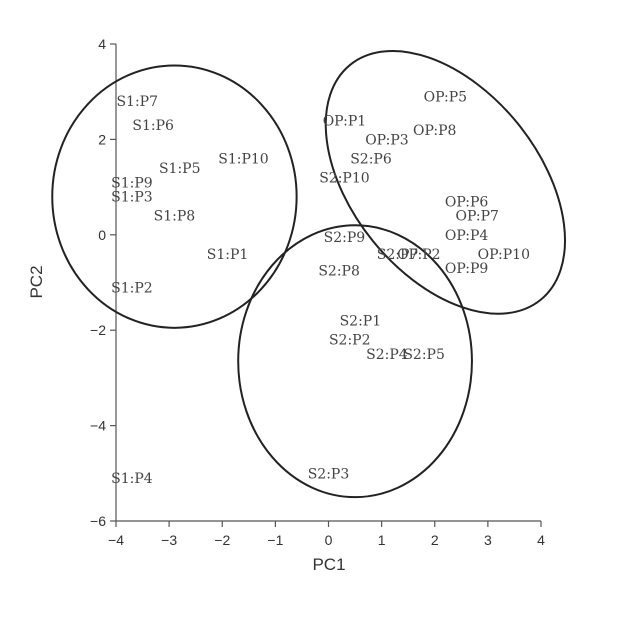  Describe the element at coordinates (180, 169) in the screenshot. I see `point-label-s1-p5: S1:P5` at that location.